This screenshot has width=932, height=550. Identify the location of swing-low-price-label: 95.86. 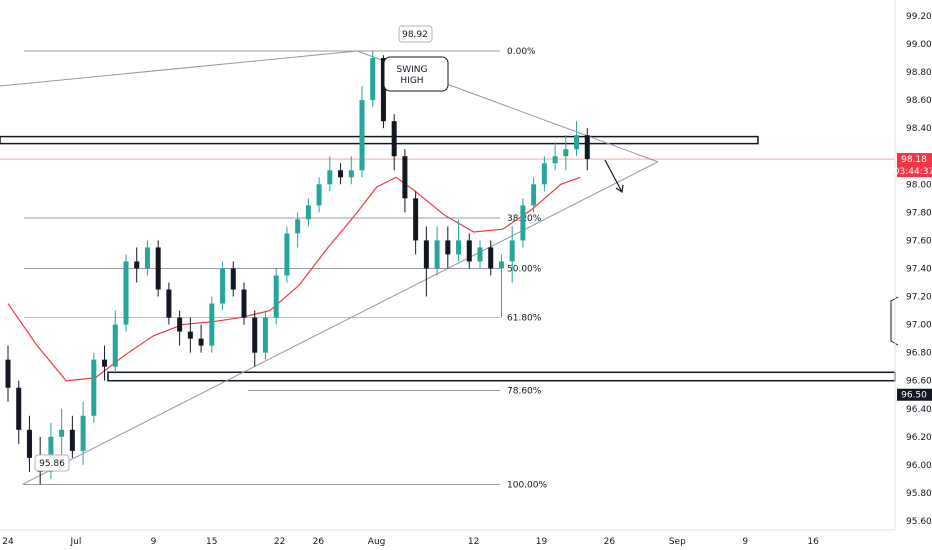
(52, 463).